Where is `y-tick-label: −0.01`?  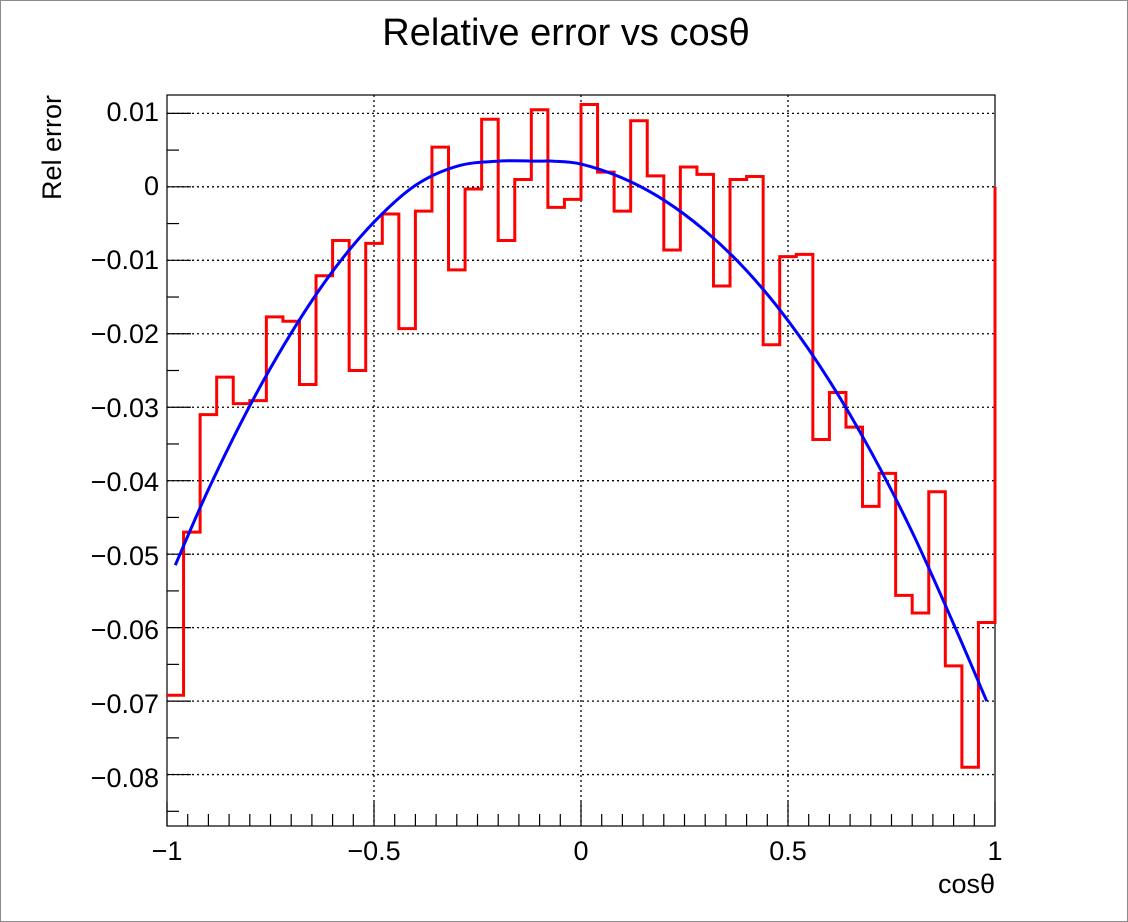
y-tick-label: −0.01 is located at coordinates (125, 260).